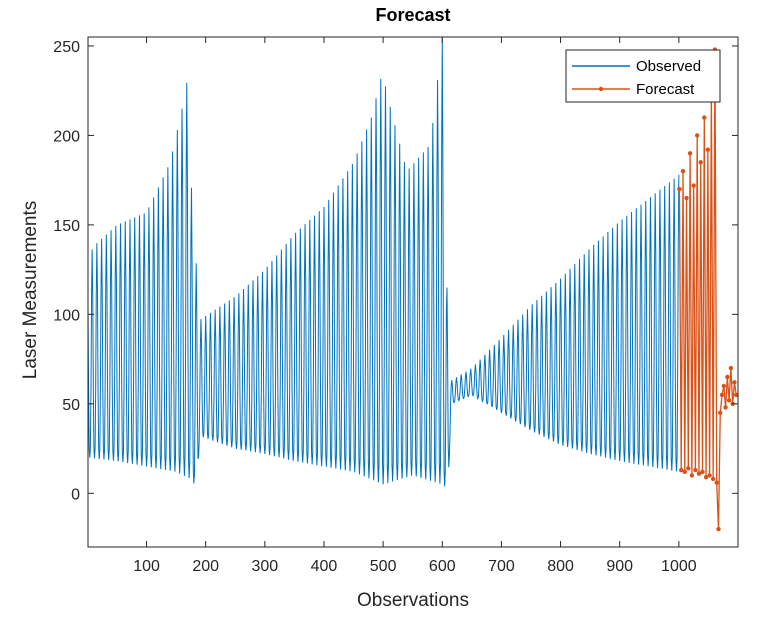 The height and width of the screenshot is (627, 780). What do you see at coordinates (324, 566) in the screenshot?
I see `x-tick-label: 400` at bounding box center [324, 566].